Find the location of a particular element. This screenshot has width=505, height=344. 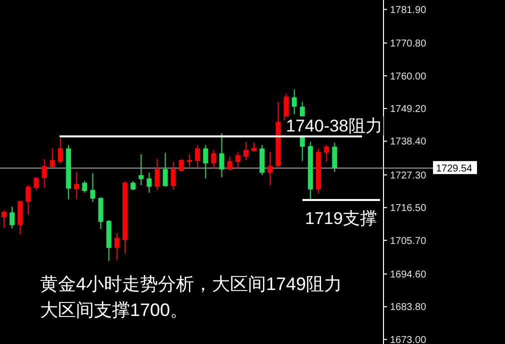

ref-line-label: 1729.54 is located at coordinates (454, 169).